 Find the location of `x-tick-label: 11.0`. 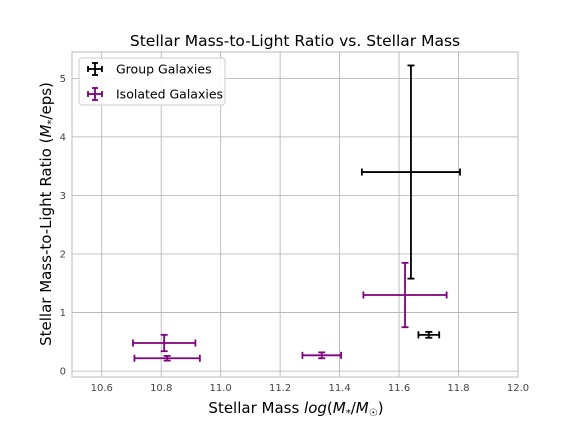

x-tick-label: 11.0 is located at coordinates (221, 388).